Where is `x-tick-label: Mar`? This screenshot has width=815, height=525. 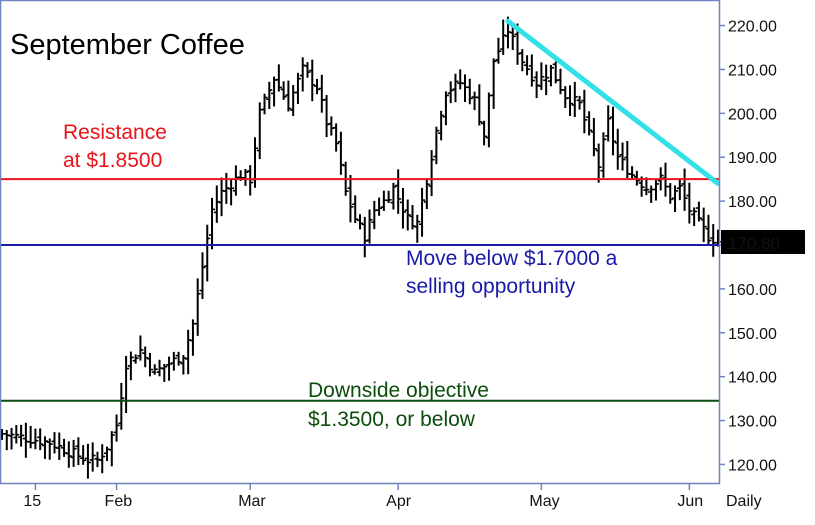
x-tick-label: Mar is located at coordinates (252, 501).